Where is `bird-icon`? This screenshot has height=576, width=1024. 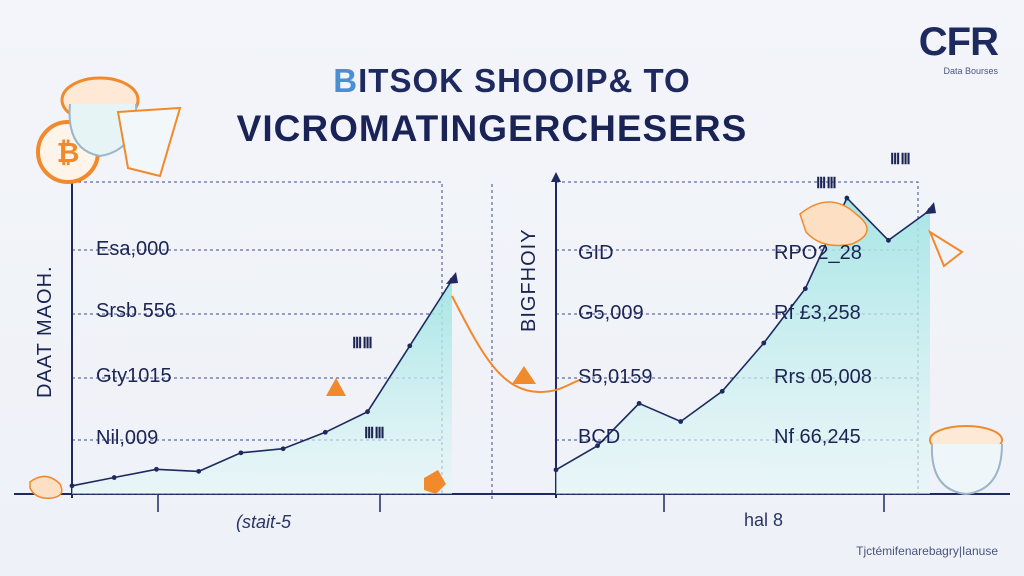
bird-icon is located at coordinates (945, 248).